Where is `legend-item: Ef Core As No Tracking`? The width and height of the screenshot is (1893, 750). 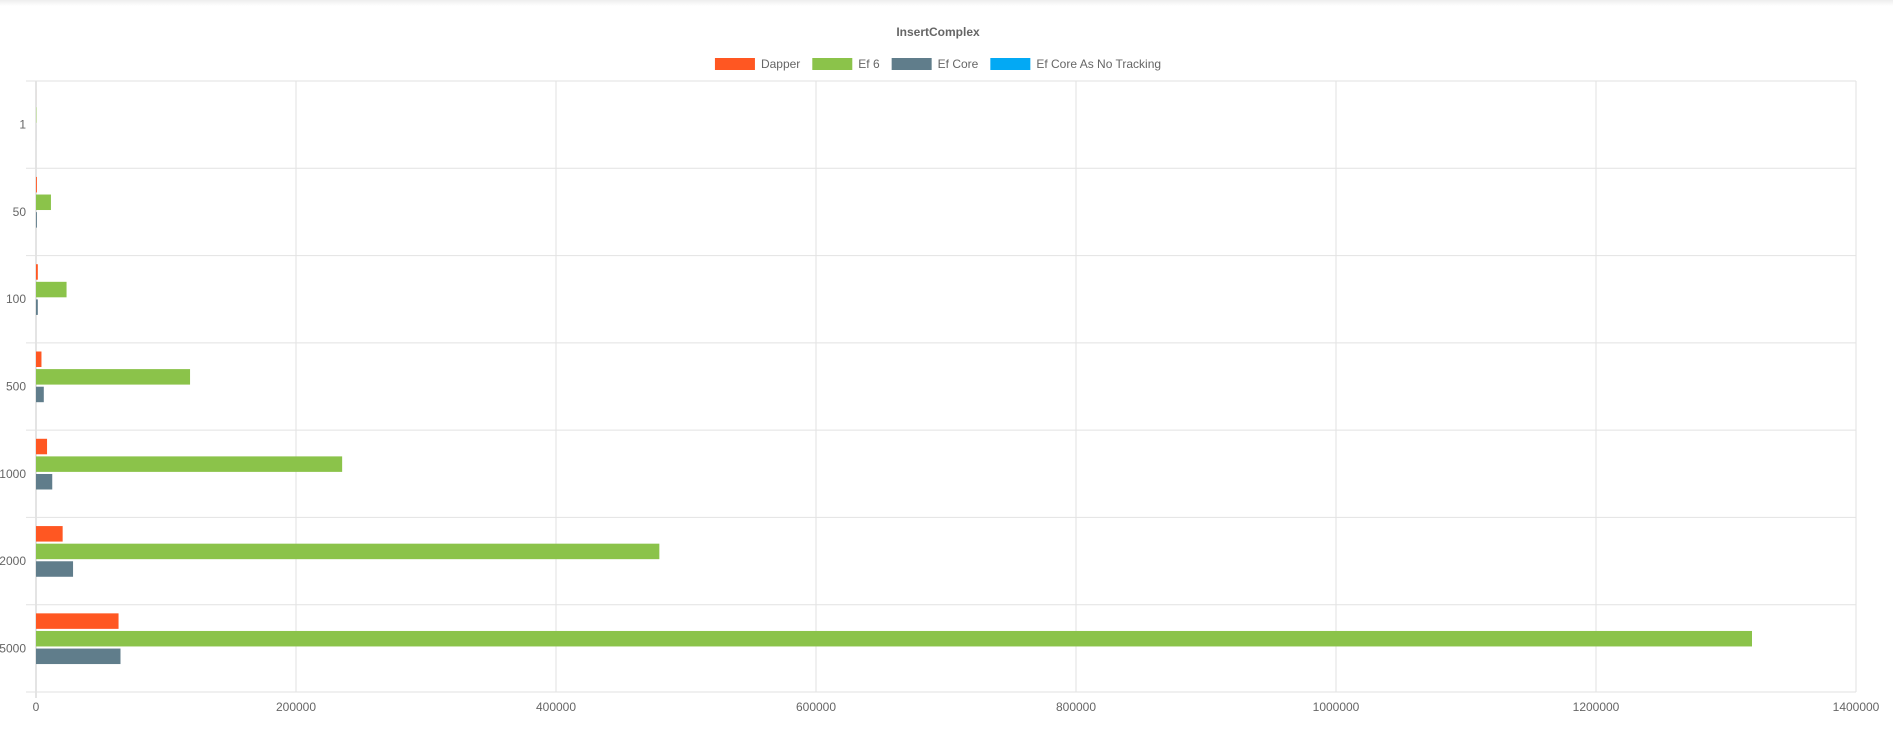
legend-item: Ef Core As No Tracking is located at coordinates (1075, 64).